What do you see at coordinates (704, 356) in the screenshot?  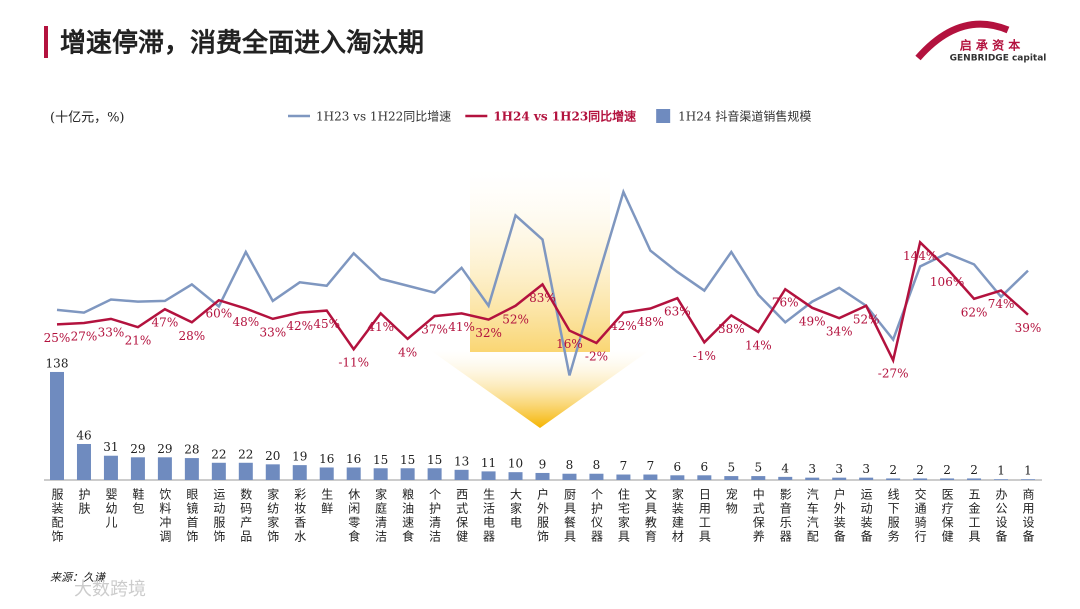 I see `data-label: -1%` at bounding box center [704, 356].